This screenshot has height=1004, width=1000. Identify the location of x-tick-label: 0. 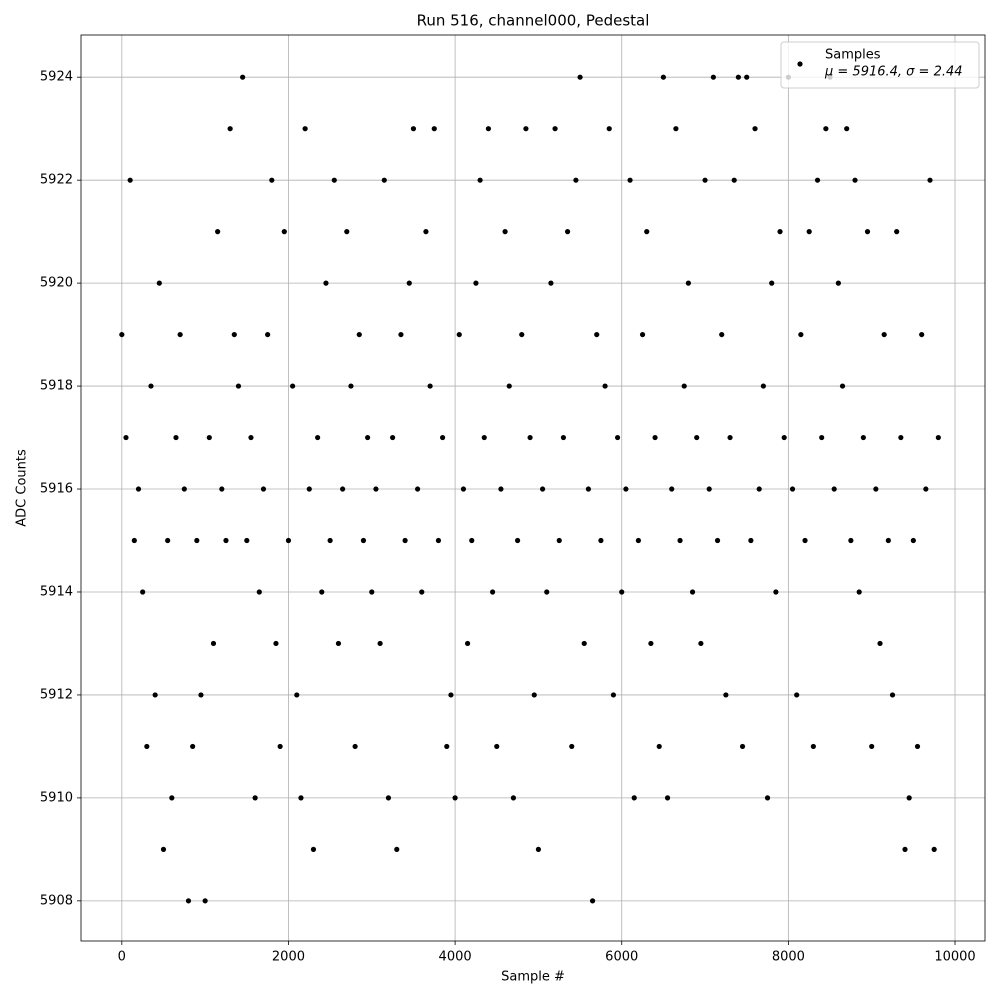
(122, 957).